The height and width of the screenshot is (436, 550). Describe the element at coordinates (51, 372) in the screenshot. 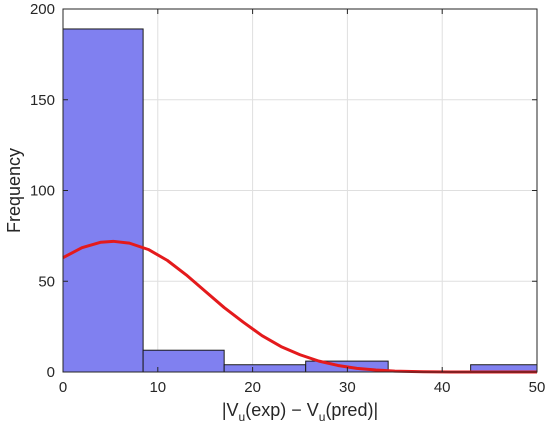

I see `y-tick-label: 0` at that location.